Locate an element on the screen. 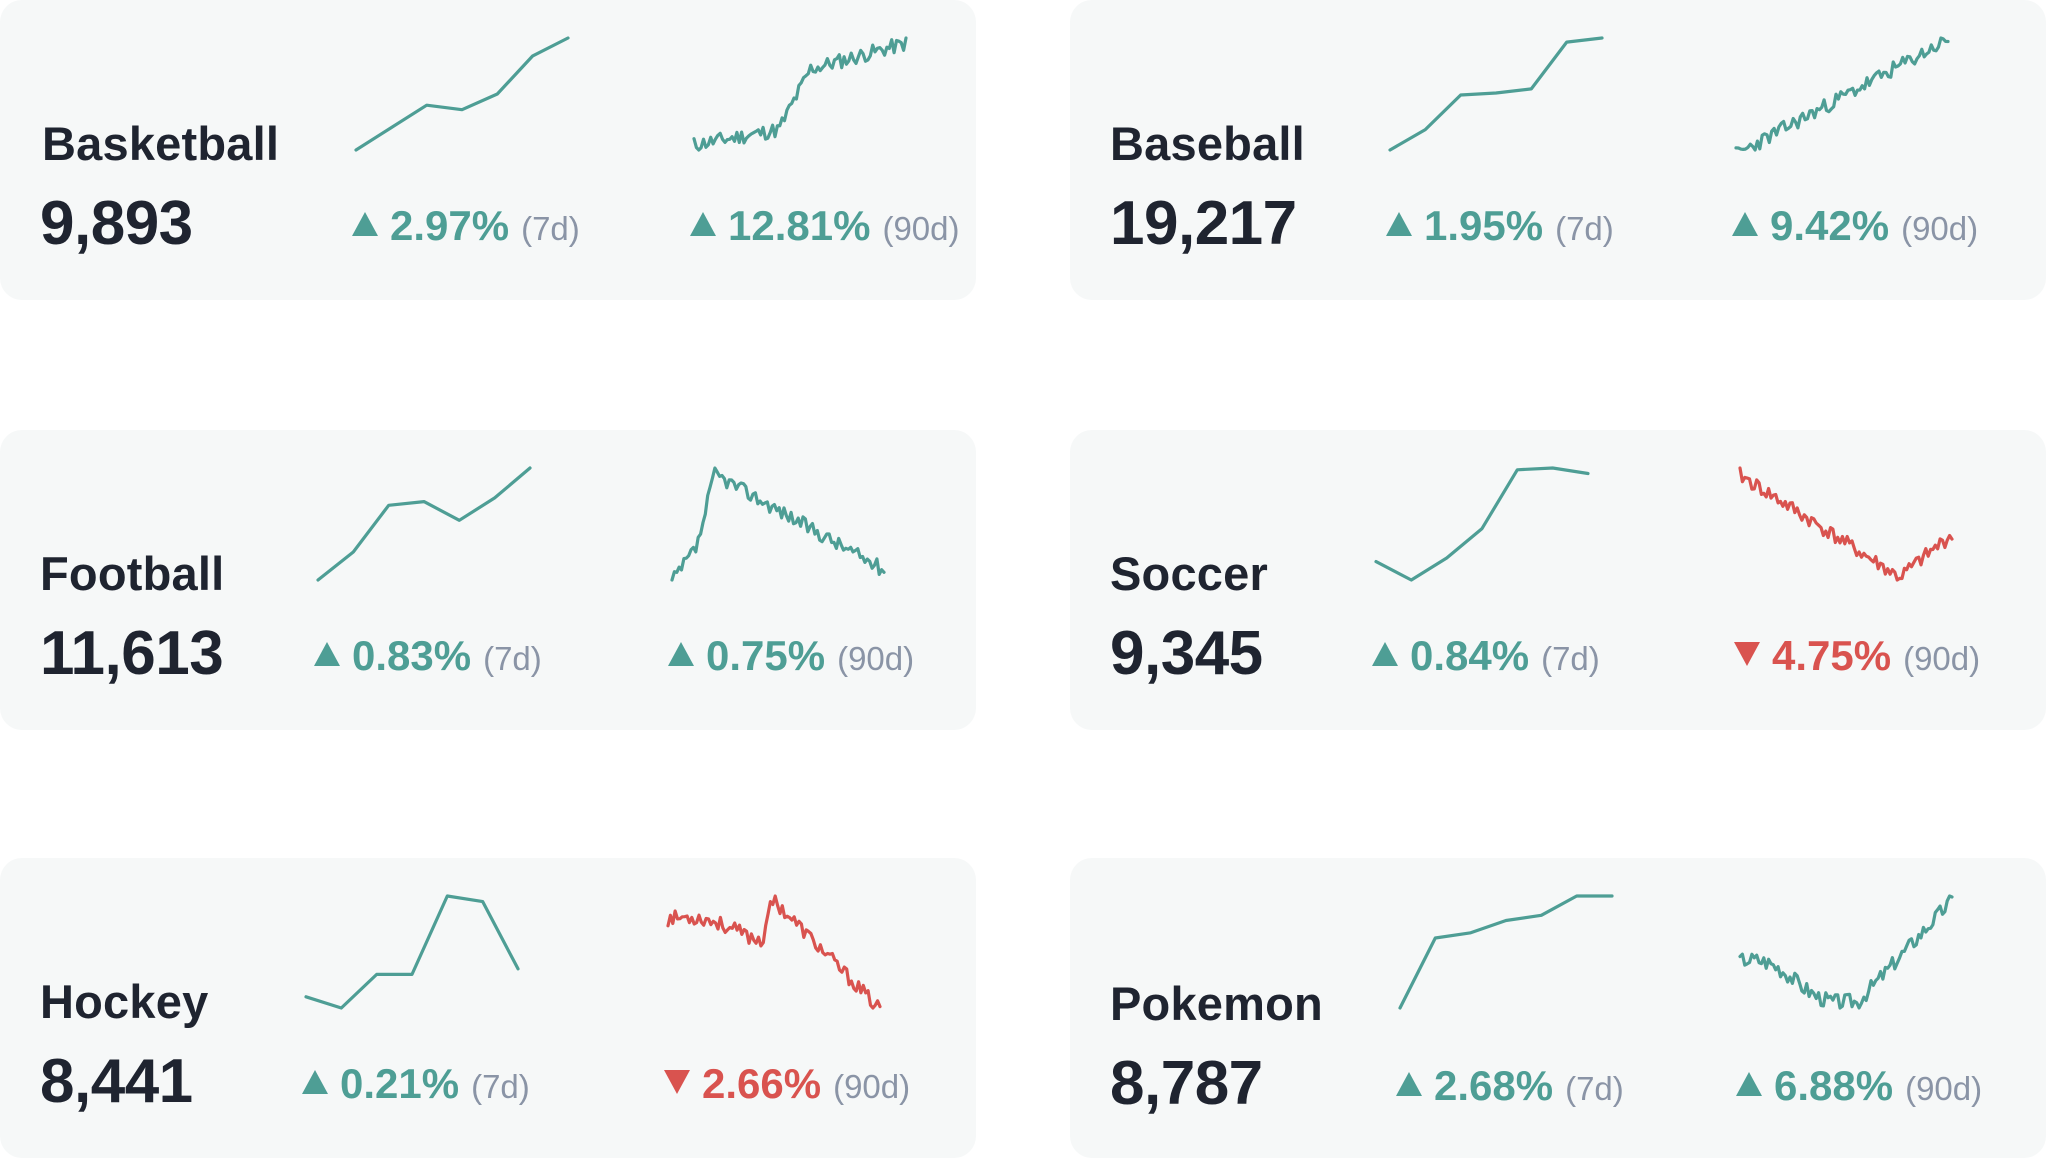  change-7d: 0.21% (7d) is located at coordinates (416, 1084).